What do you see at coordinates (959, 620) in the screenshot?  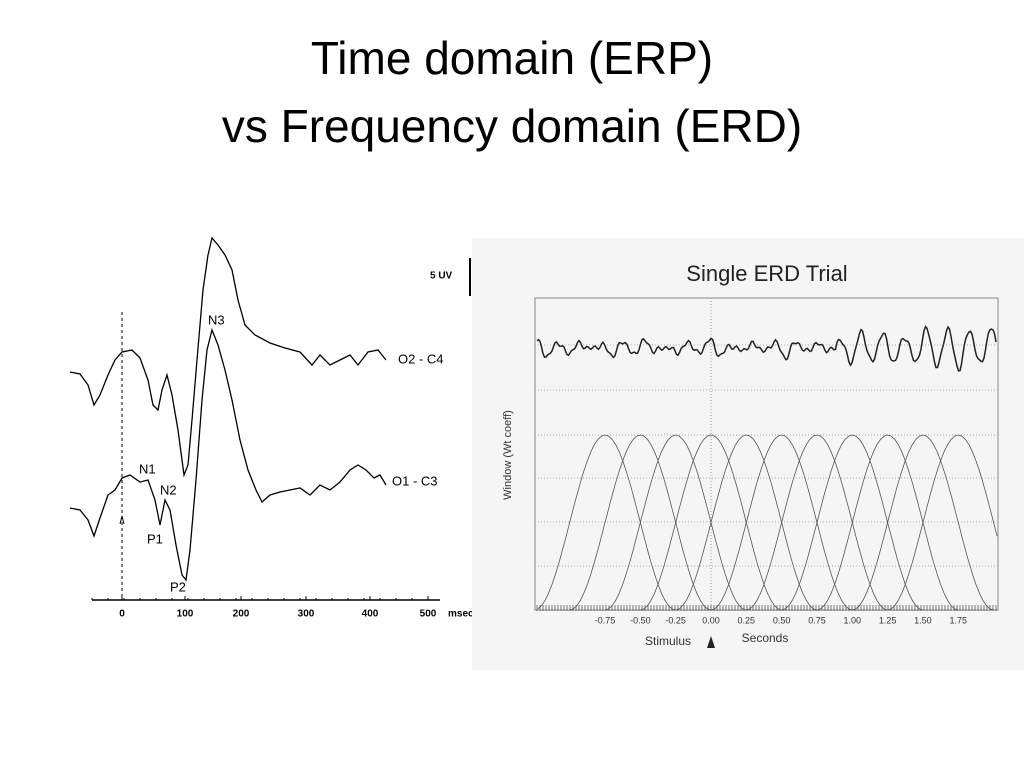 I see `x-tick-label: 1.75` at bounding box center [959, 620].